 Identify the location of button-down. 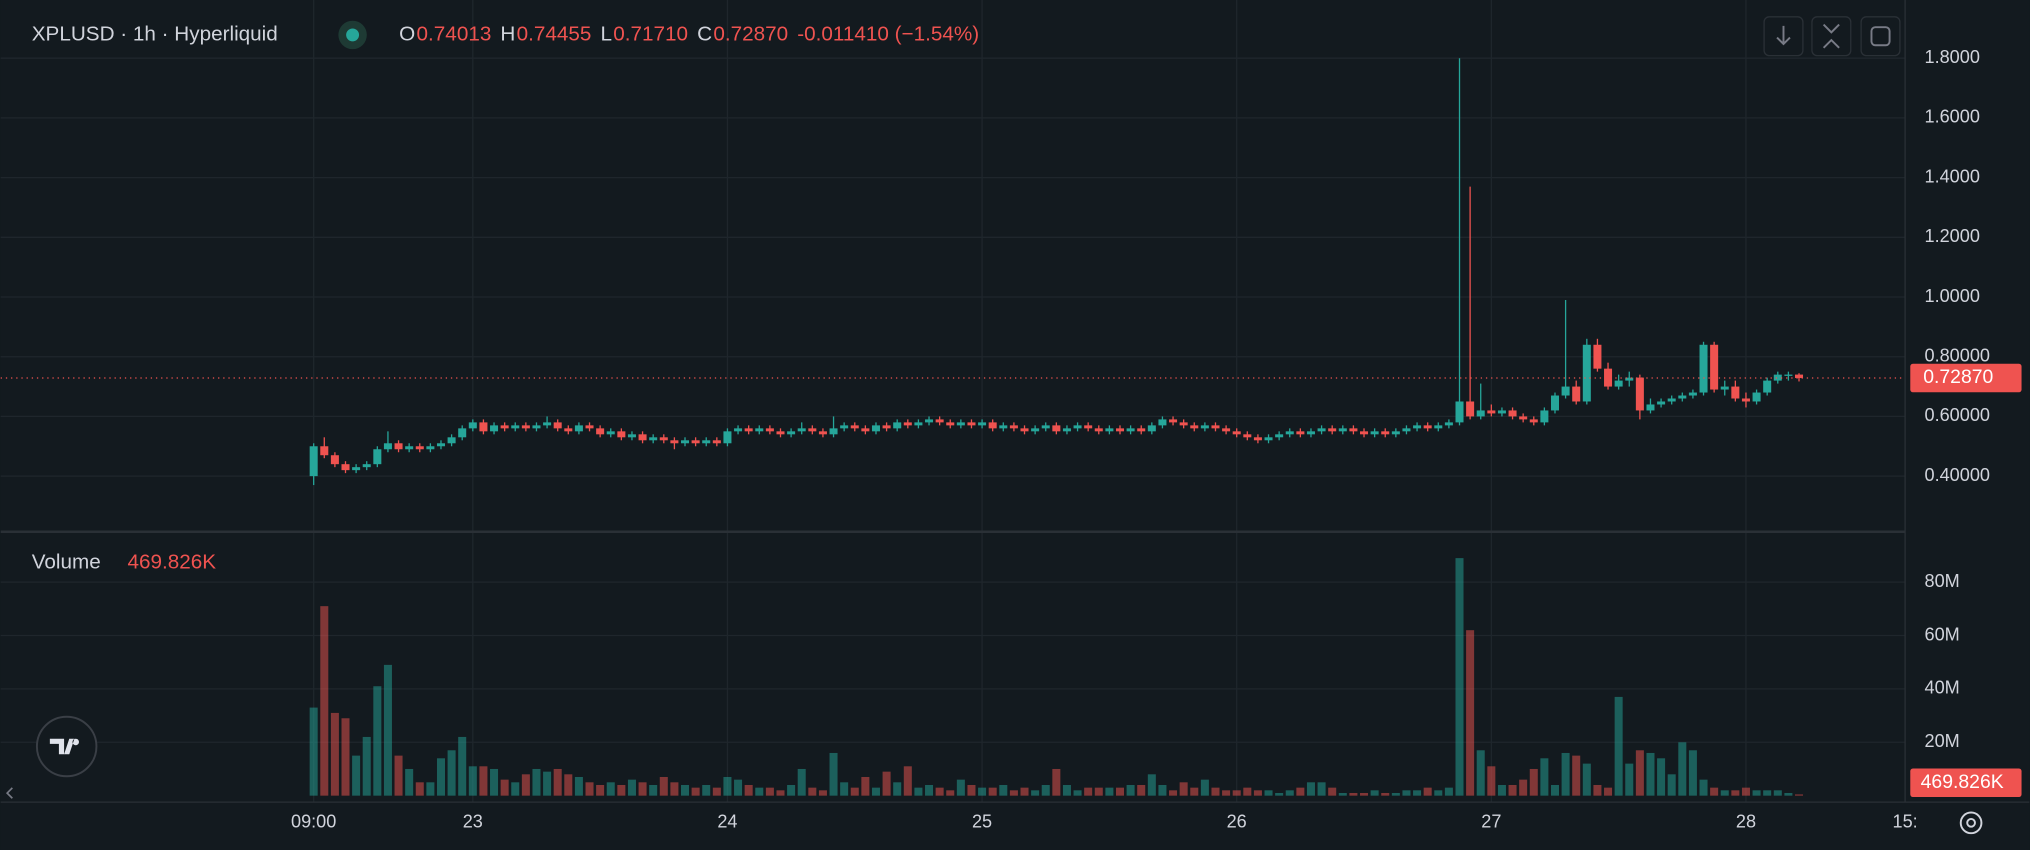
(1783, 36).